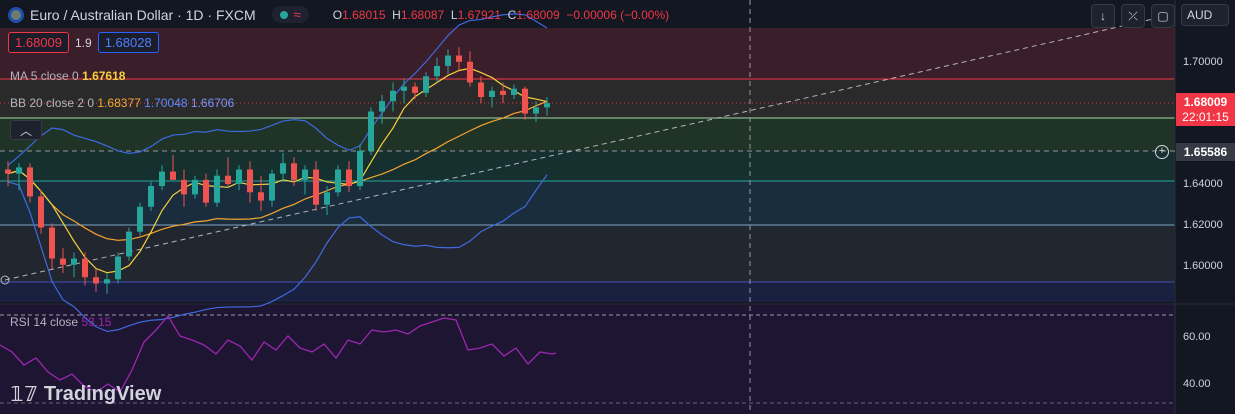  Describe the element at coordinates (128, 42) in the screenshot. I see `buy-price-button: 1.68028` at that location.